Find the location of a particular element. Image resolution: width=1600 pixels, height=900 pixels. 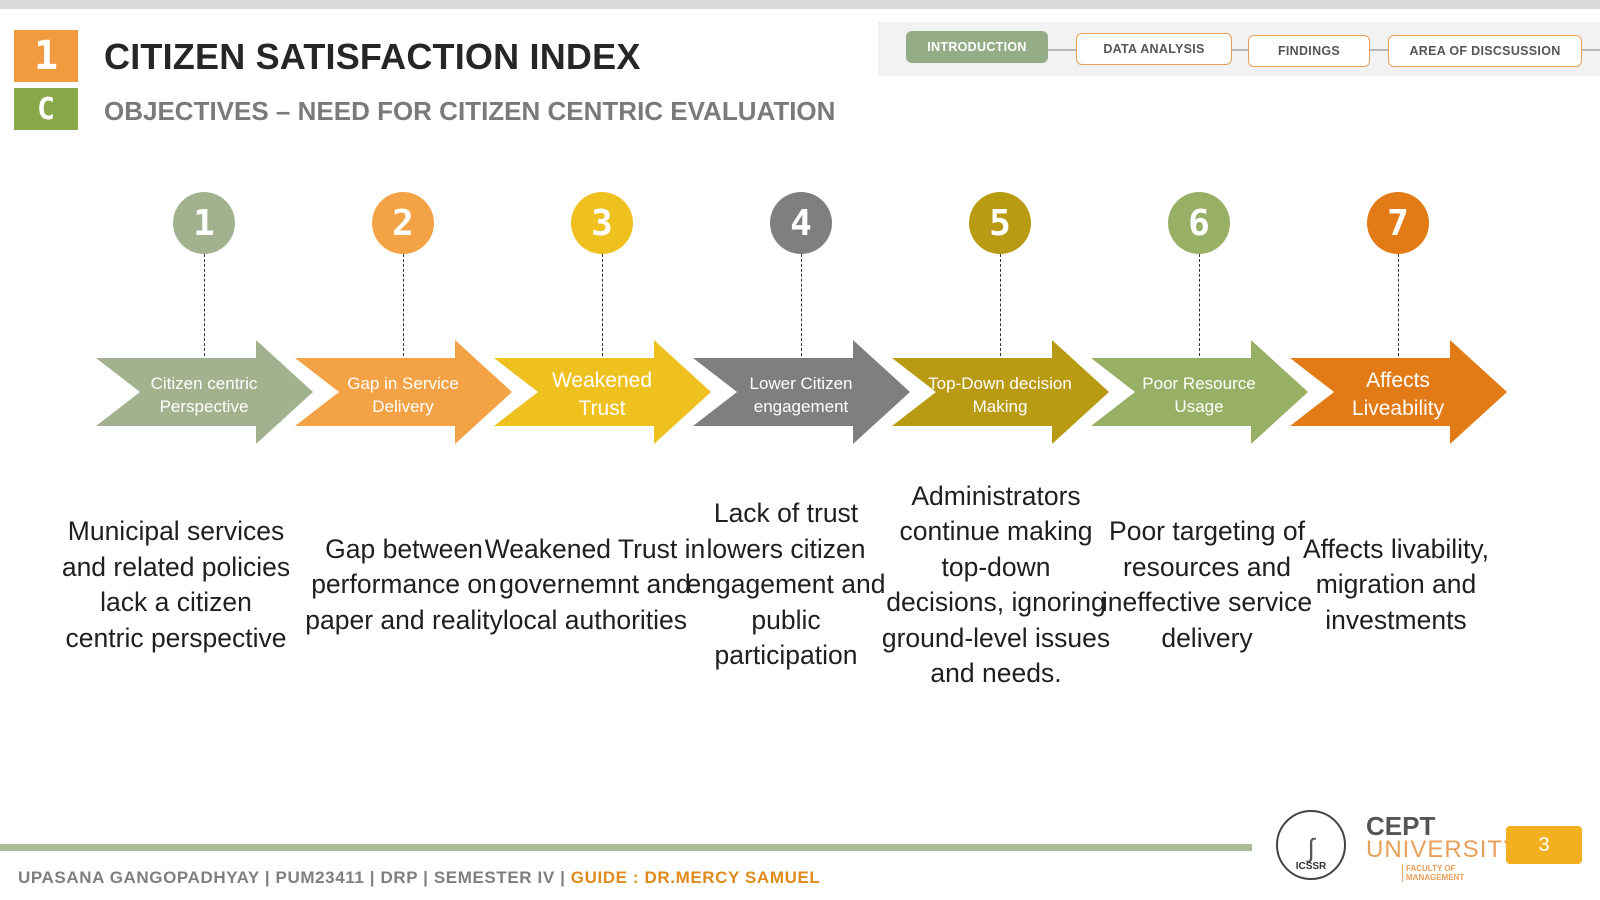

step-6-number: 6 is located at coordinates (1199, 223).